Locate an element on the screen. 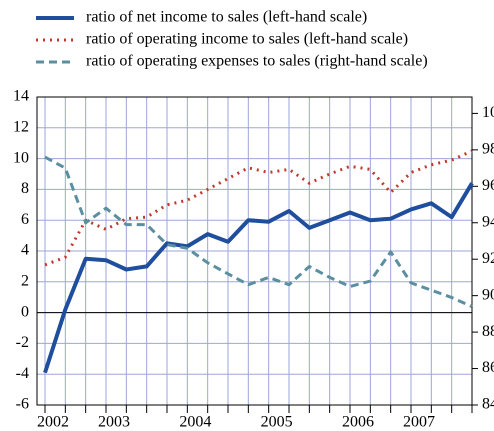 The width and height of the screenshot is (494, 431). y-tick-label: 10 is located at coordinates (21, 157).